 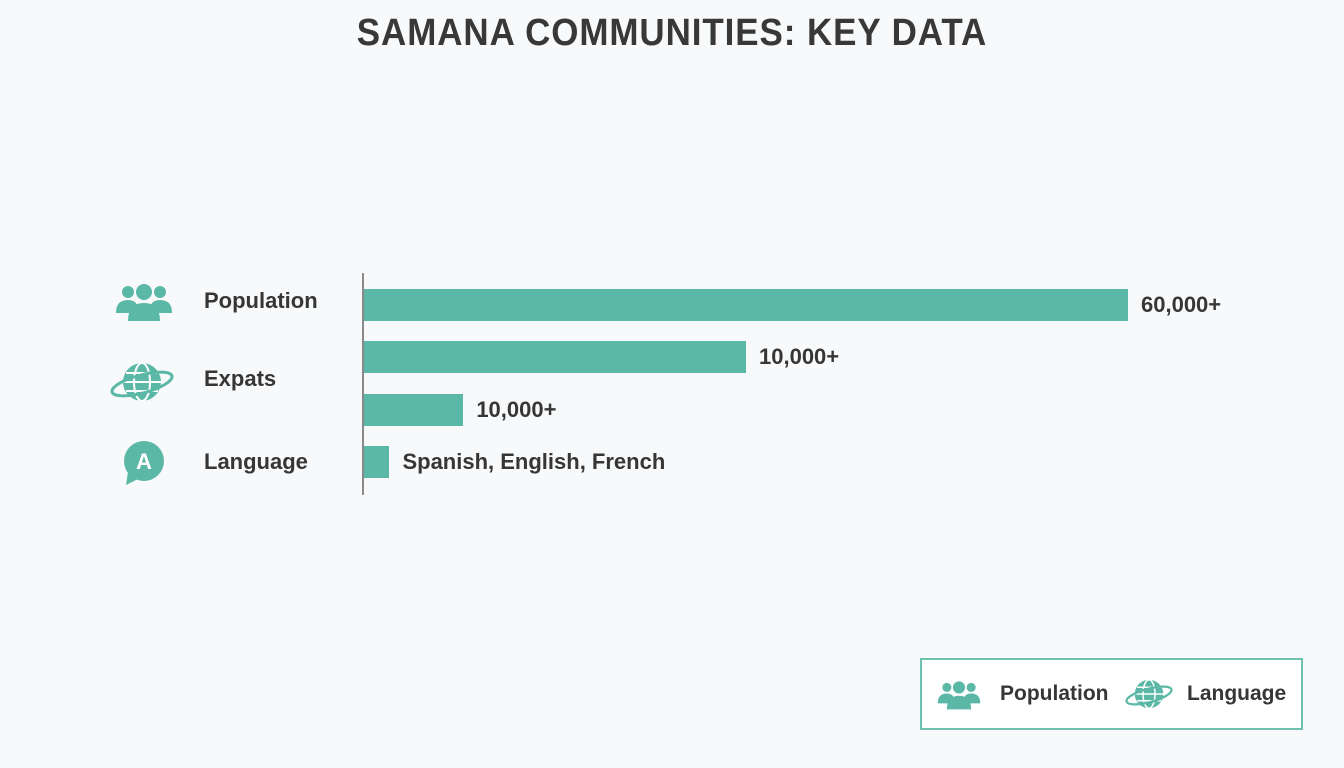 What do you see at coordinates (672, 33) in the screenshot?
I see `chart-title: SAMANA COMMUNITIES: KEY DATA` at bounding box center [672, 33].